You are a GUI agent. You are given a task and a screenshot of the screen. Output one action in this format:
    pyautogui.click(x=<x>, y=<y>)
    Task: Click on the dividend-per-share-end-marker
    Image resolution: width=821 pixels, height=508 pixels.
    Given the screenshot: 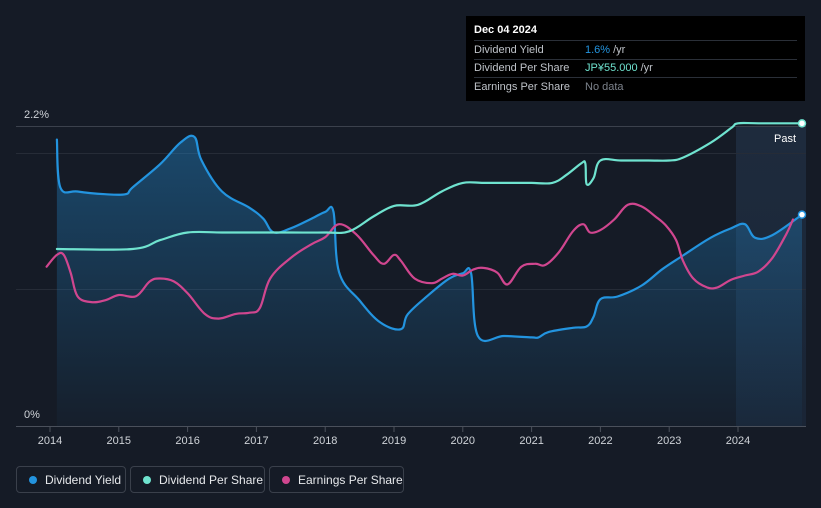 What is the action you would take?
    pyautogui.click(x=802, y=123)
    